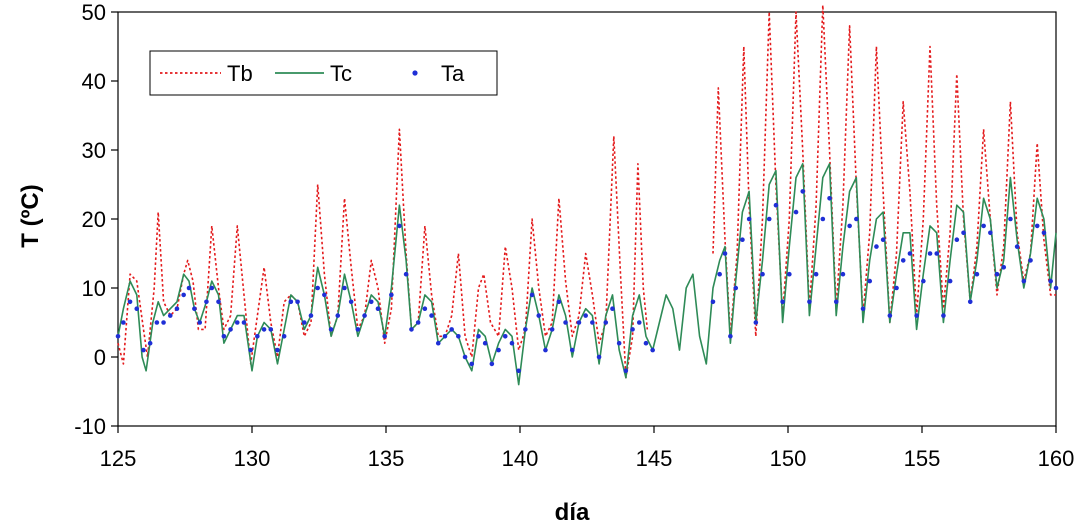 This screenshot has height=529, width=1081. Describe the element at coordinates (94, 81) in the screenshot. I see `y-tick-label: 40` at that location.